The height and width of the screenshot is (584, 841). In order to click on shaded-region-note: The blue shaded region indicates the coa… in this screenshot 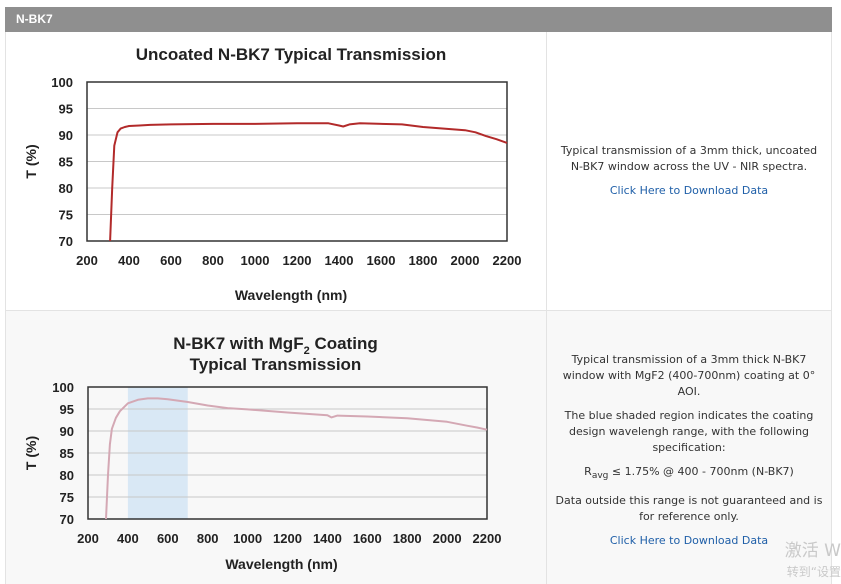, I will do `click(689, 432)`.